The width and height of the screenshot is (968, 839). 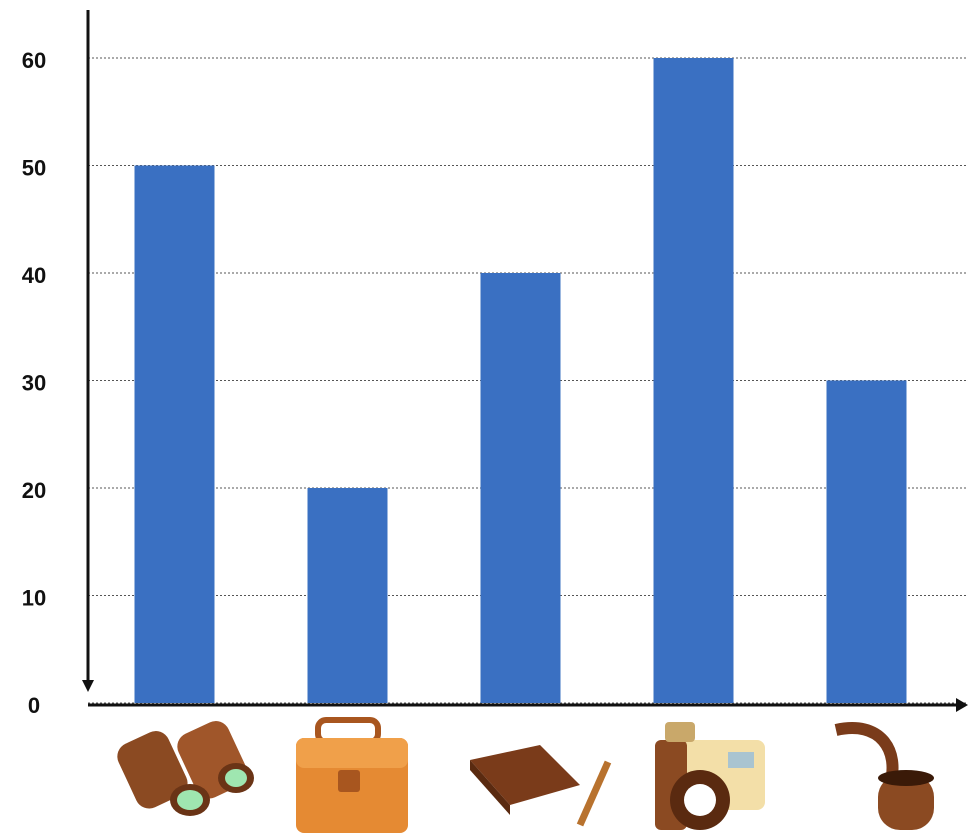 I want to click on camera-icon, so click(x=710, y=776).